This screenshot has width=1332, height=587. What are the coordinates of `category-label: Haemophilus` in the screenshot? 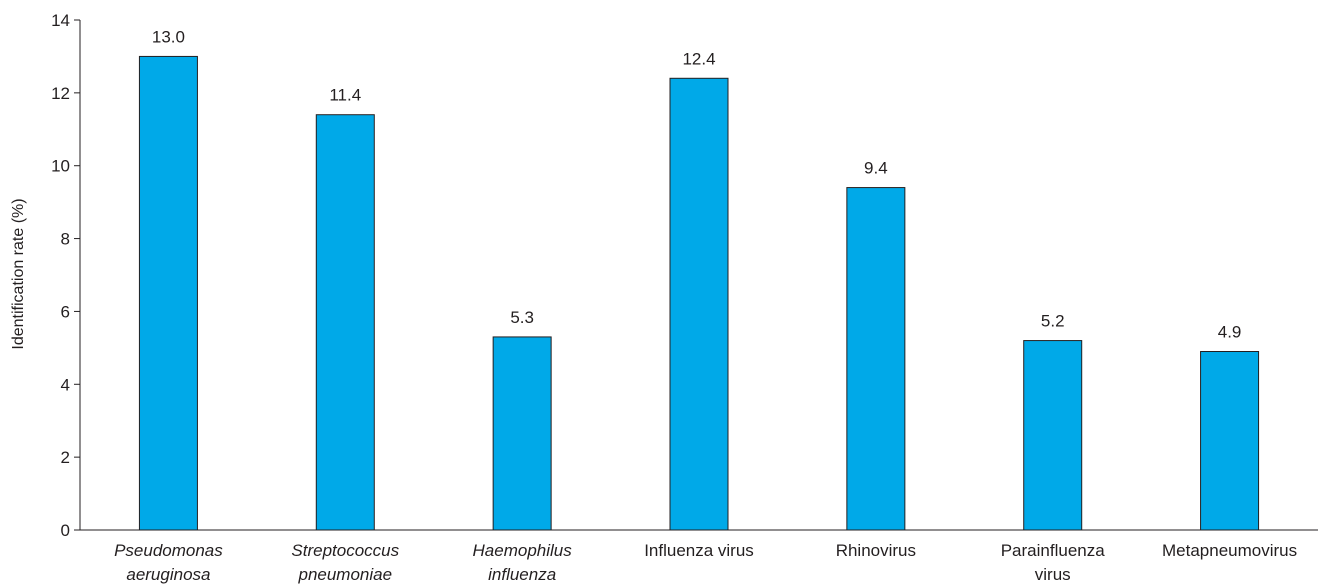 It's located at (523, 550).